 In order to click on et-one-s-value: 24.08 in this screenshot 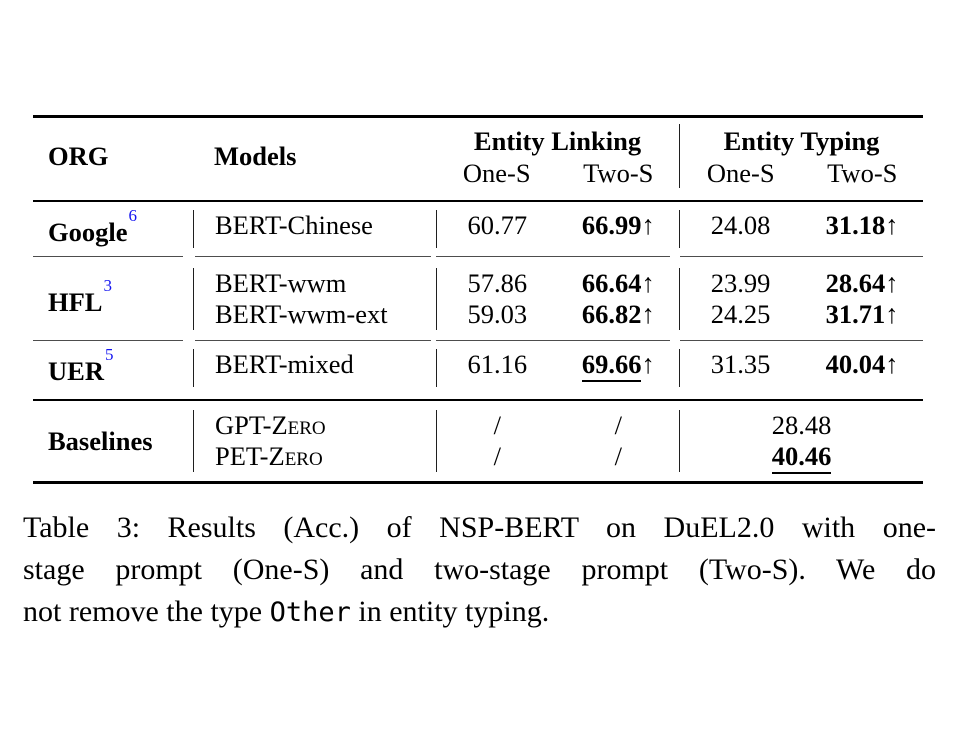, I will do `click(740, 229)`.